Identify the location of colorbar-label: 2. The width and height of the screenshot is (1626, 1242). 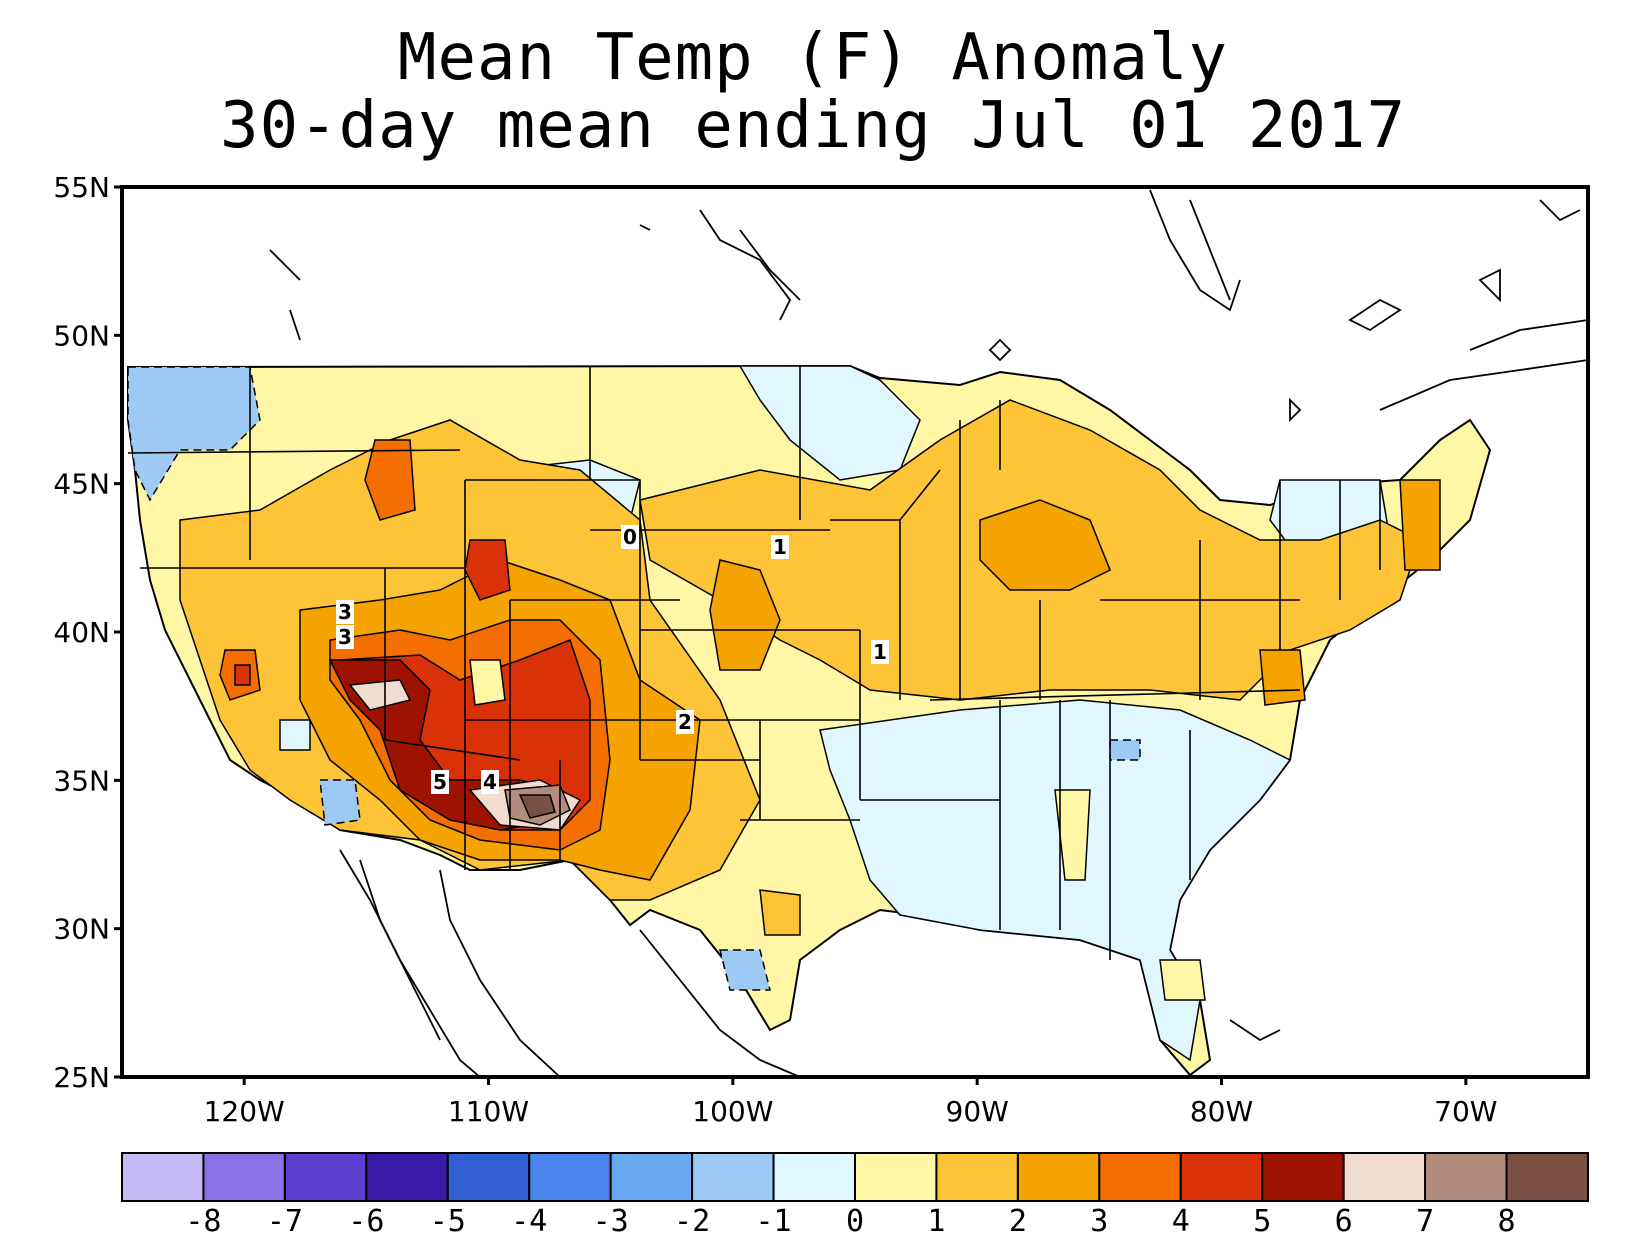
(1018, 1221).